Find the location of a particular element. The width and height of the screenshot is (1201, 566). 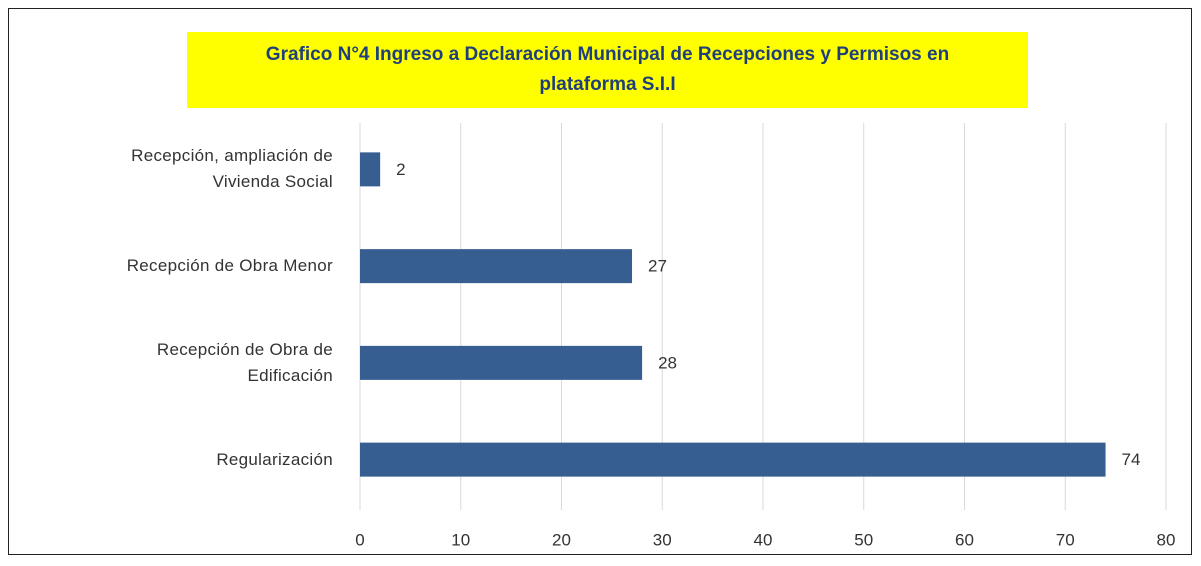

x-tick-label: 60 is located at coordinates (964, 539).